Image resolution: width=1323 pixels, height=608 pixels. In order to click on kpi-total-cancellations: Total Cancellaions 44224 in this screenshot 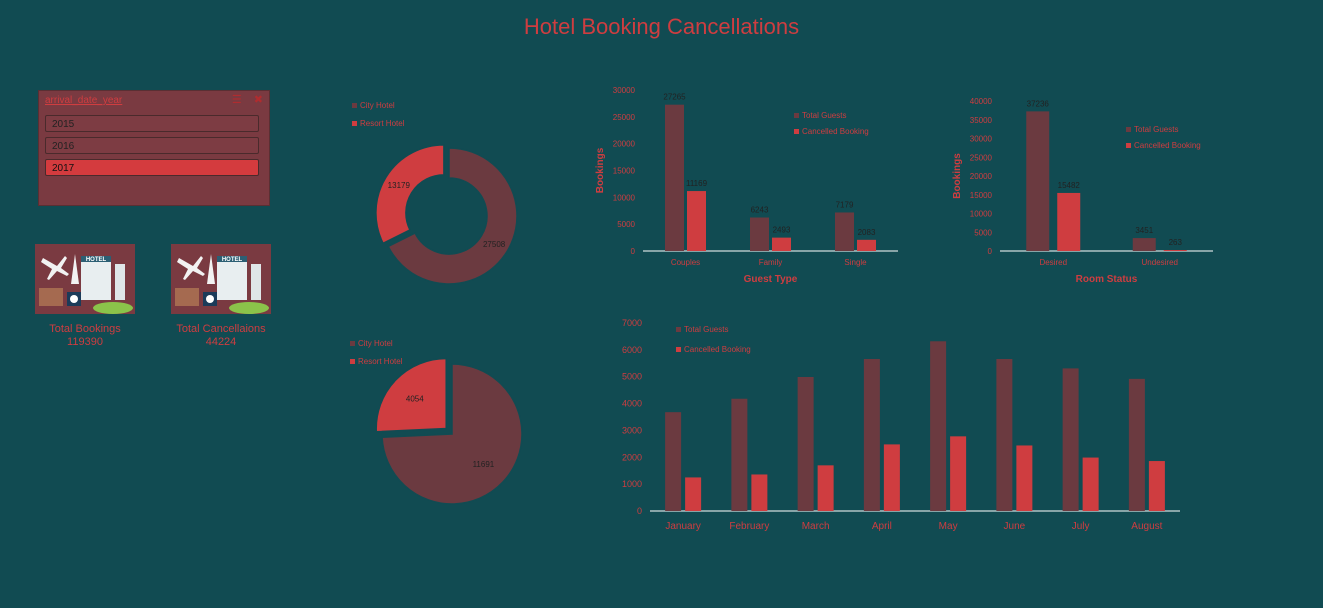, I will do `click(221, 336)`.